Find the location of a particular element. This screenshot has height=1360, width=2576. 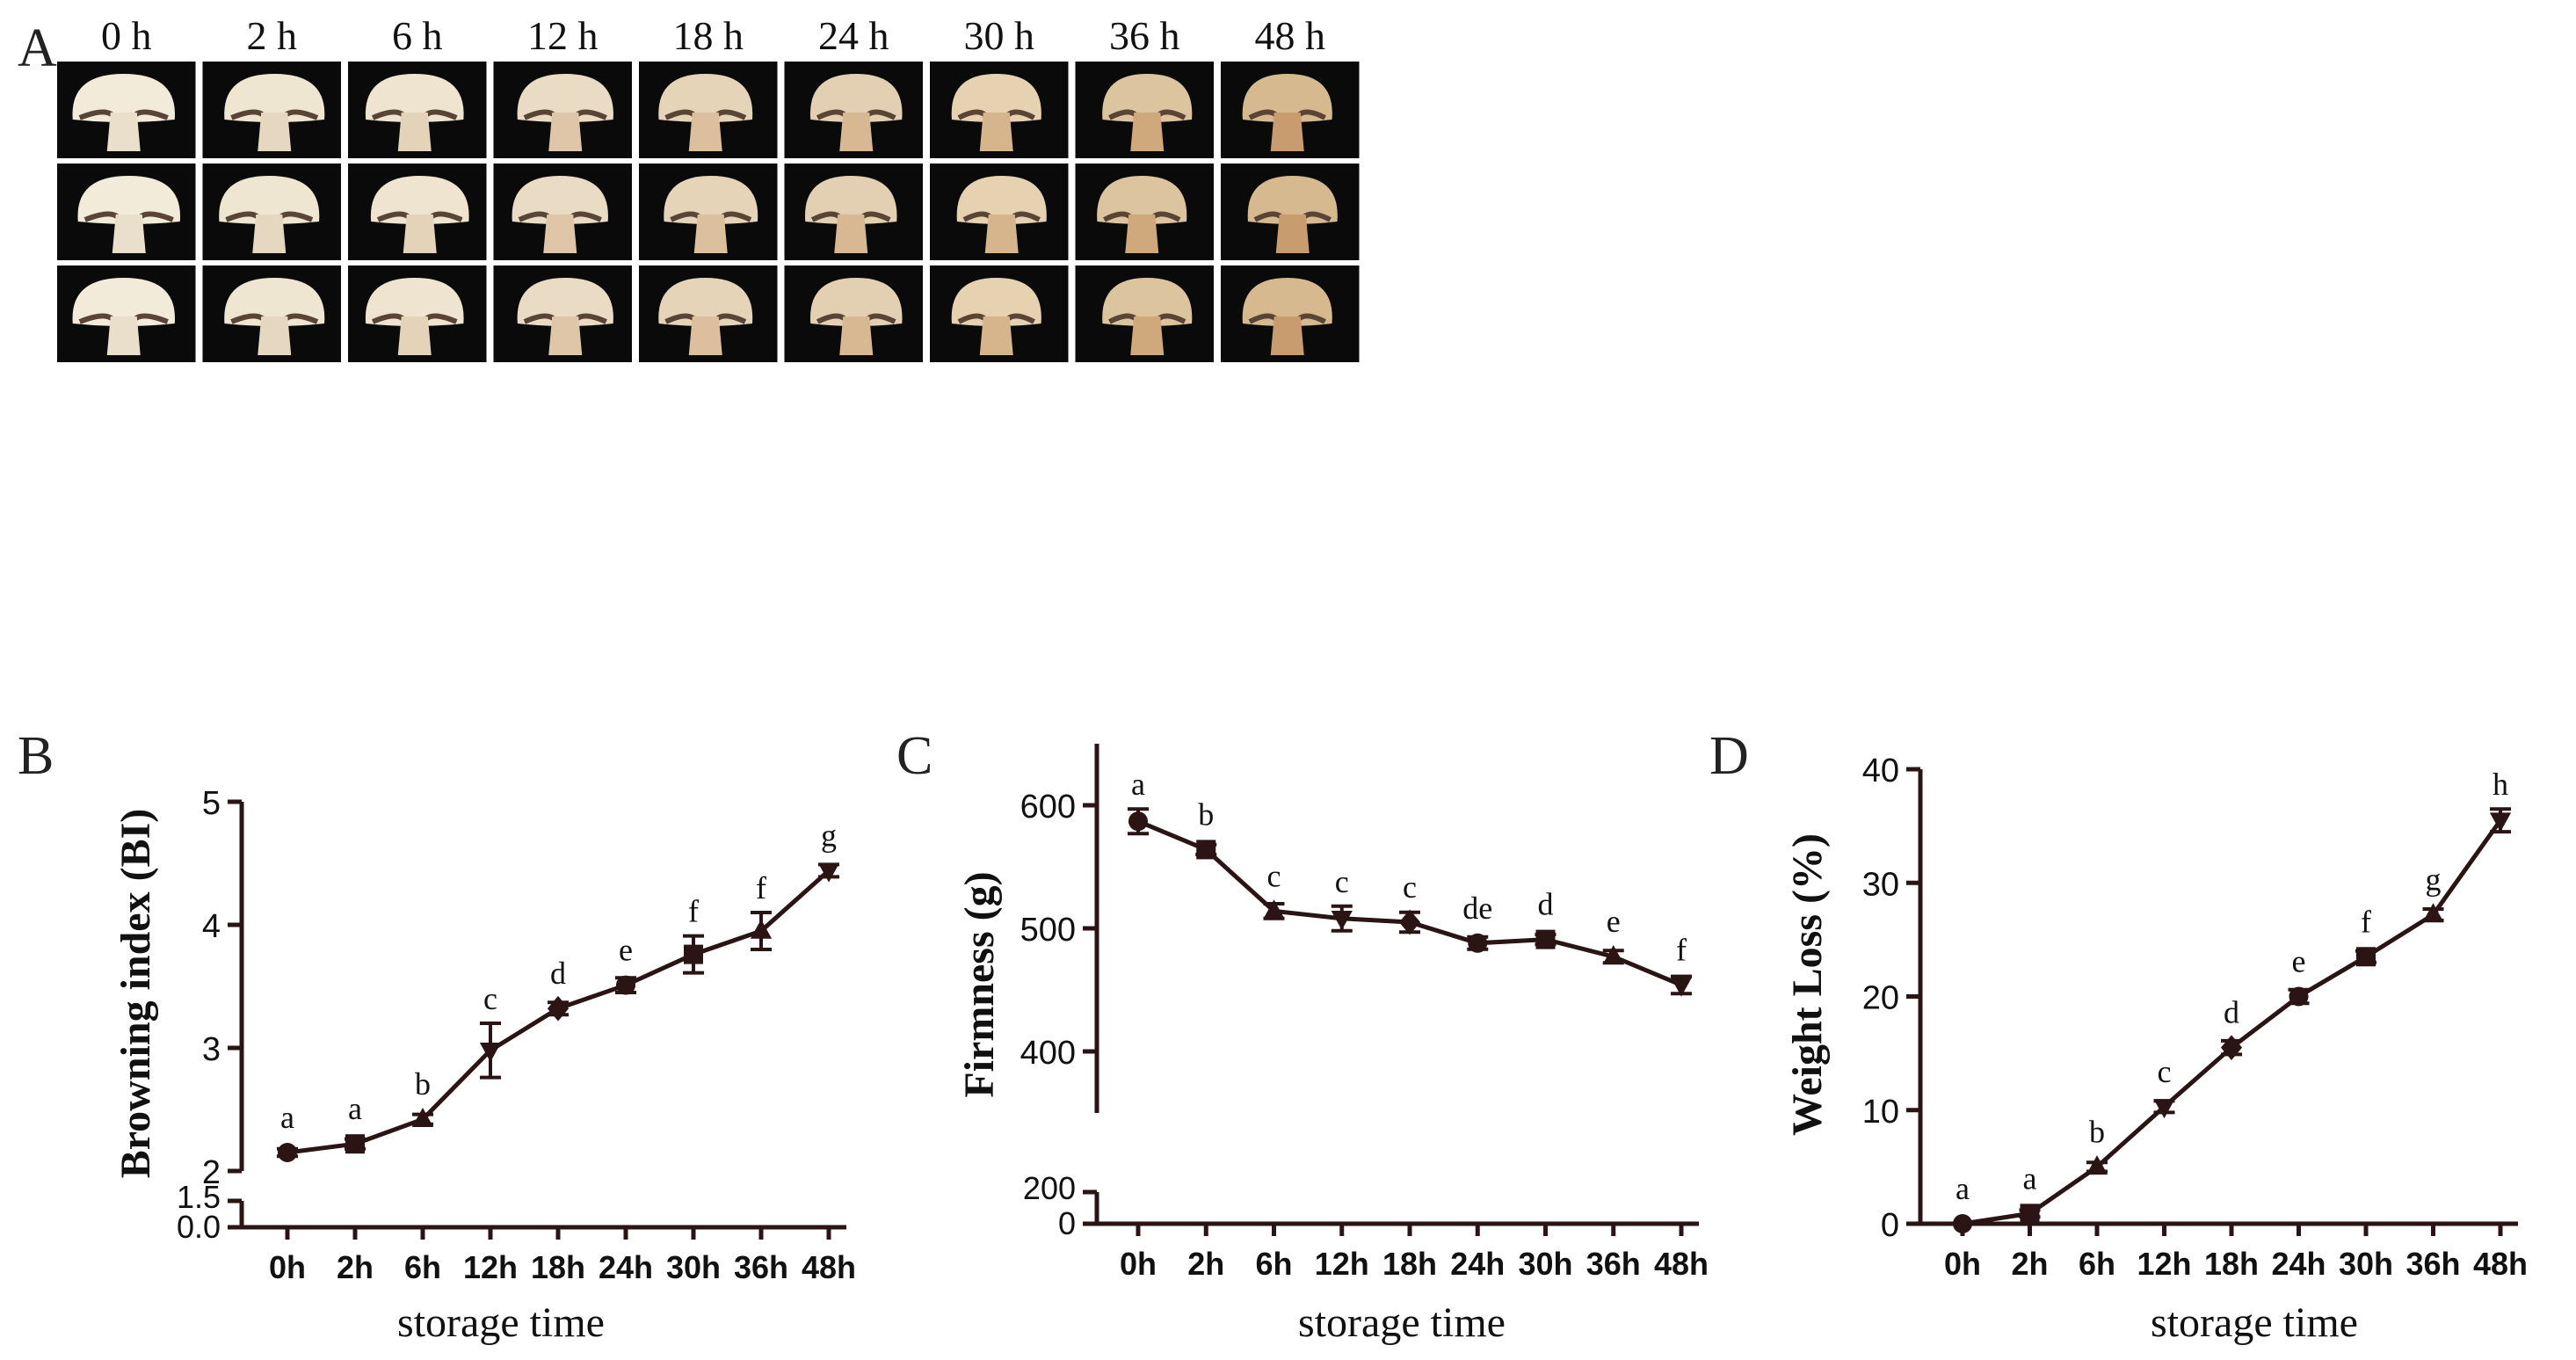

y-tick-label: 5 is located at coordinates (211, 803).